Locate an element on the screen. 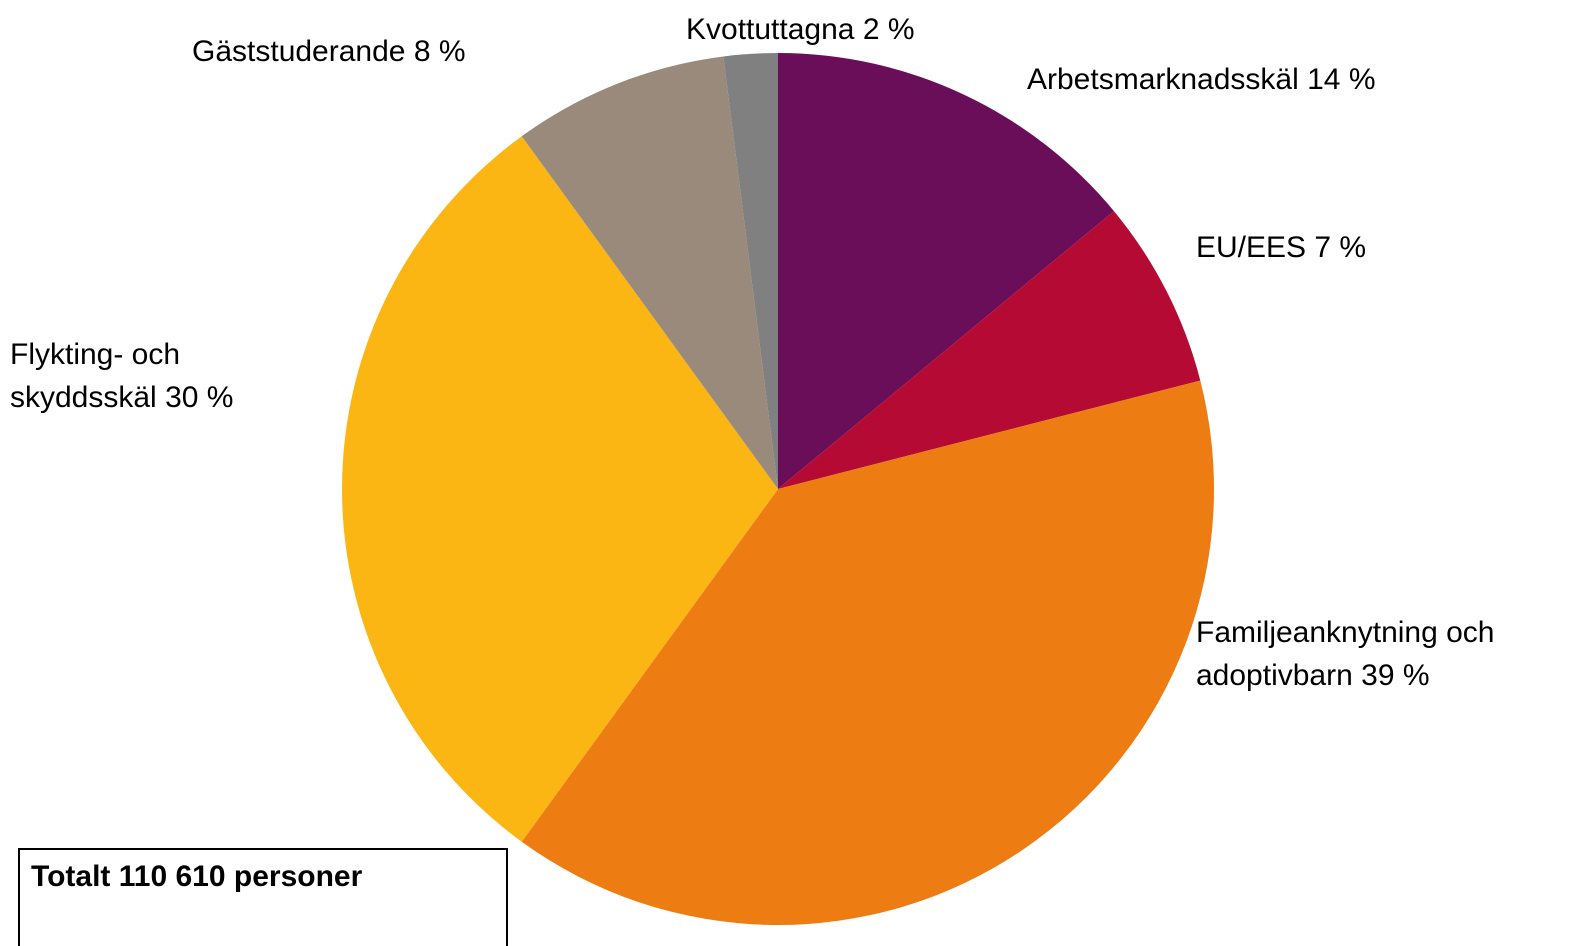 The height and width of the screenshot is (946, 1580). category-label: Gäststuderande is located at coordinates (299, 51).